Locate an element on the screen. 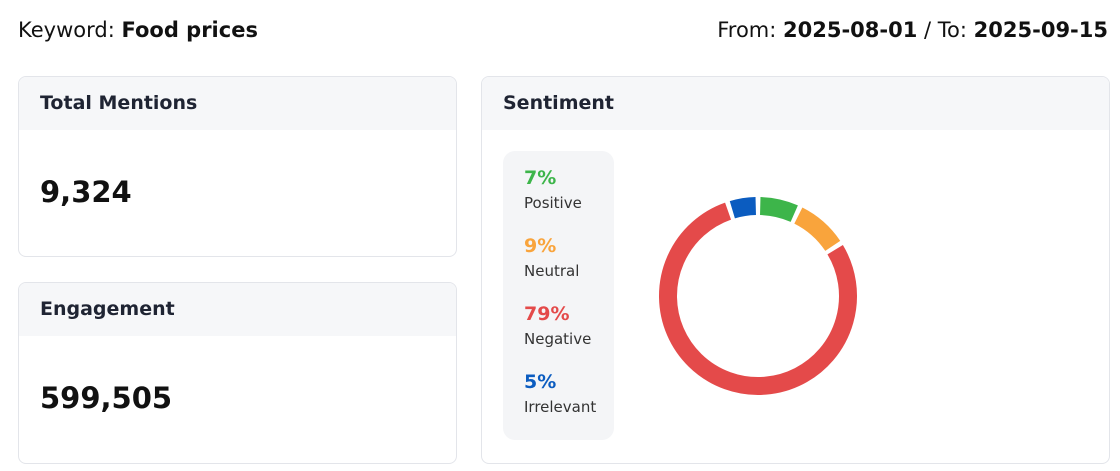 This screenshot has height=471, width=1120. card-value: 9,324 is located at coordinates (86, 192).